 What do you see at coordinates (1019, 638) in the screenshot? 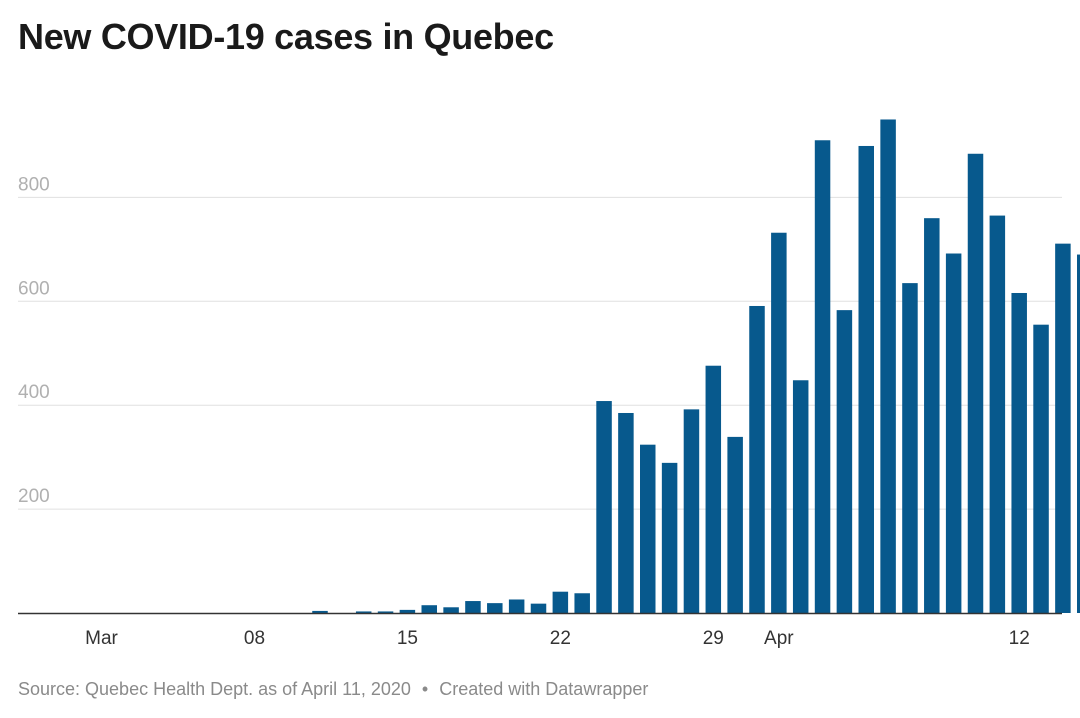
I see `x-tick-label-12: 12` at bounding box center [1019, 638].